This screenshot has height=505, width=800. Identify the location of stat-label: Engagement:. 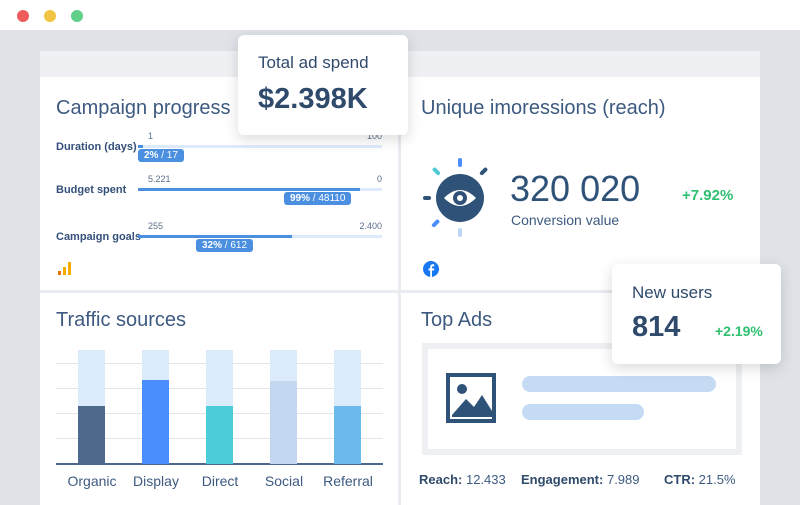
(562, 479).